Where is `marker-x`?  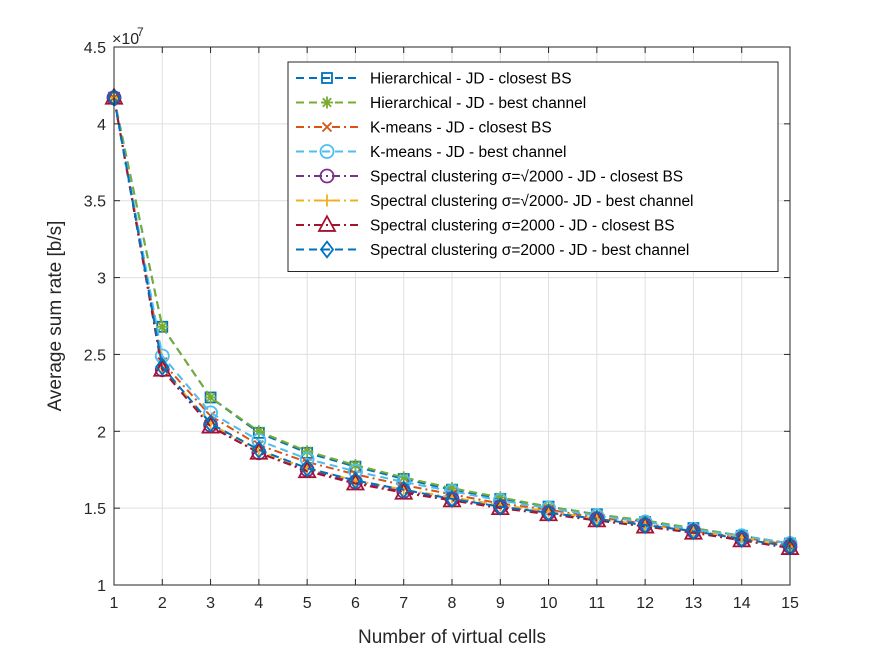 marker-x is located at coordinates (327, 127).